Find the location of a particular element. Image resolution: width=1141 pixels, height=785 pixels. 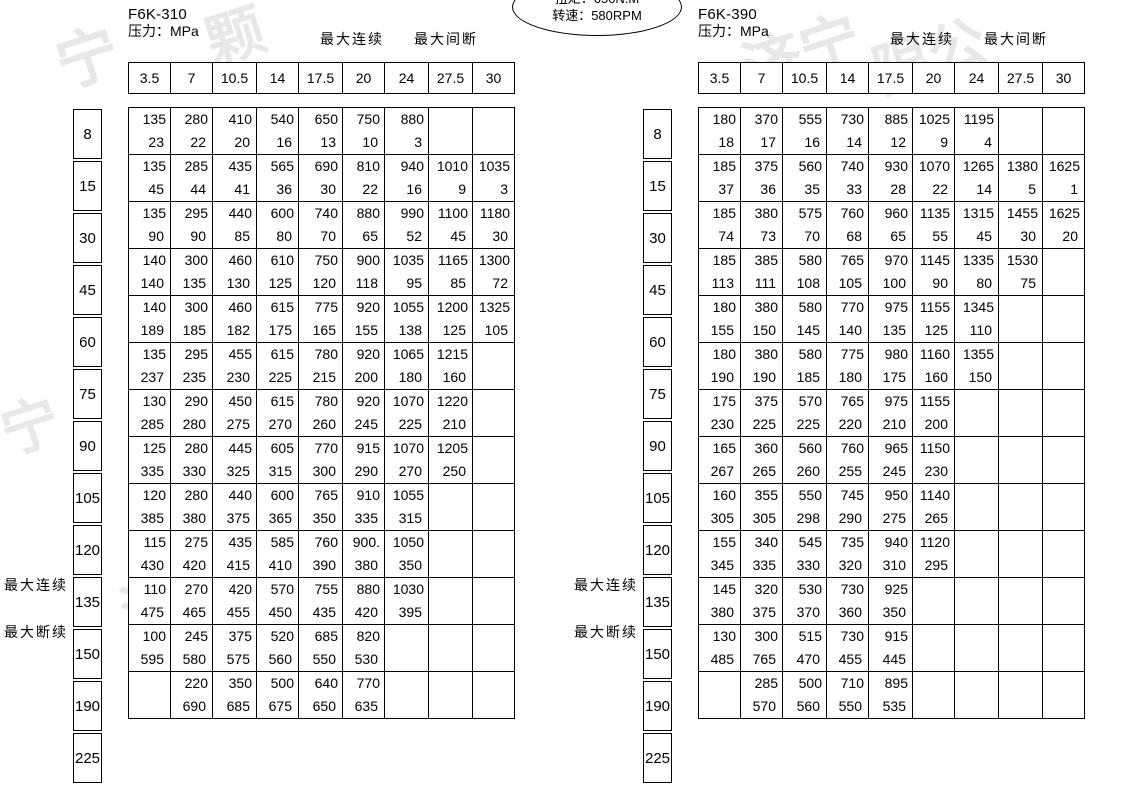

cell-torque: 750 is located at coordinates (368, 119).